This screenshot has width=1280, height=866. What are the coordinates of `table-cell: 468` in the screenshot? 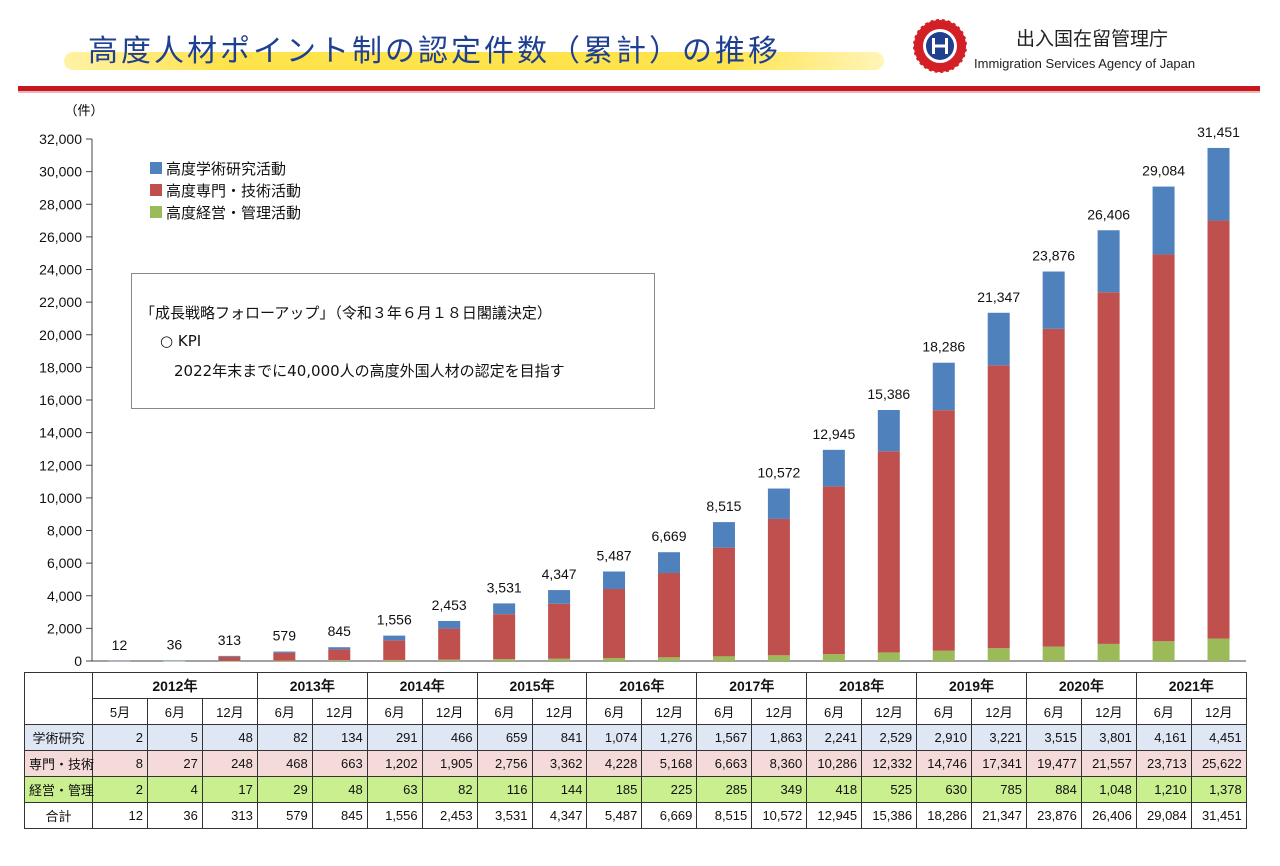 It's located at (284, 763).